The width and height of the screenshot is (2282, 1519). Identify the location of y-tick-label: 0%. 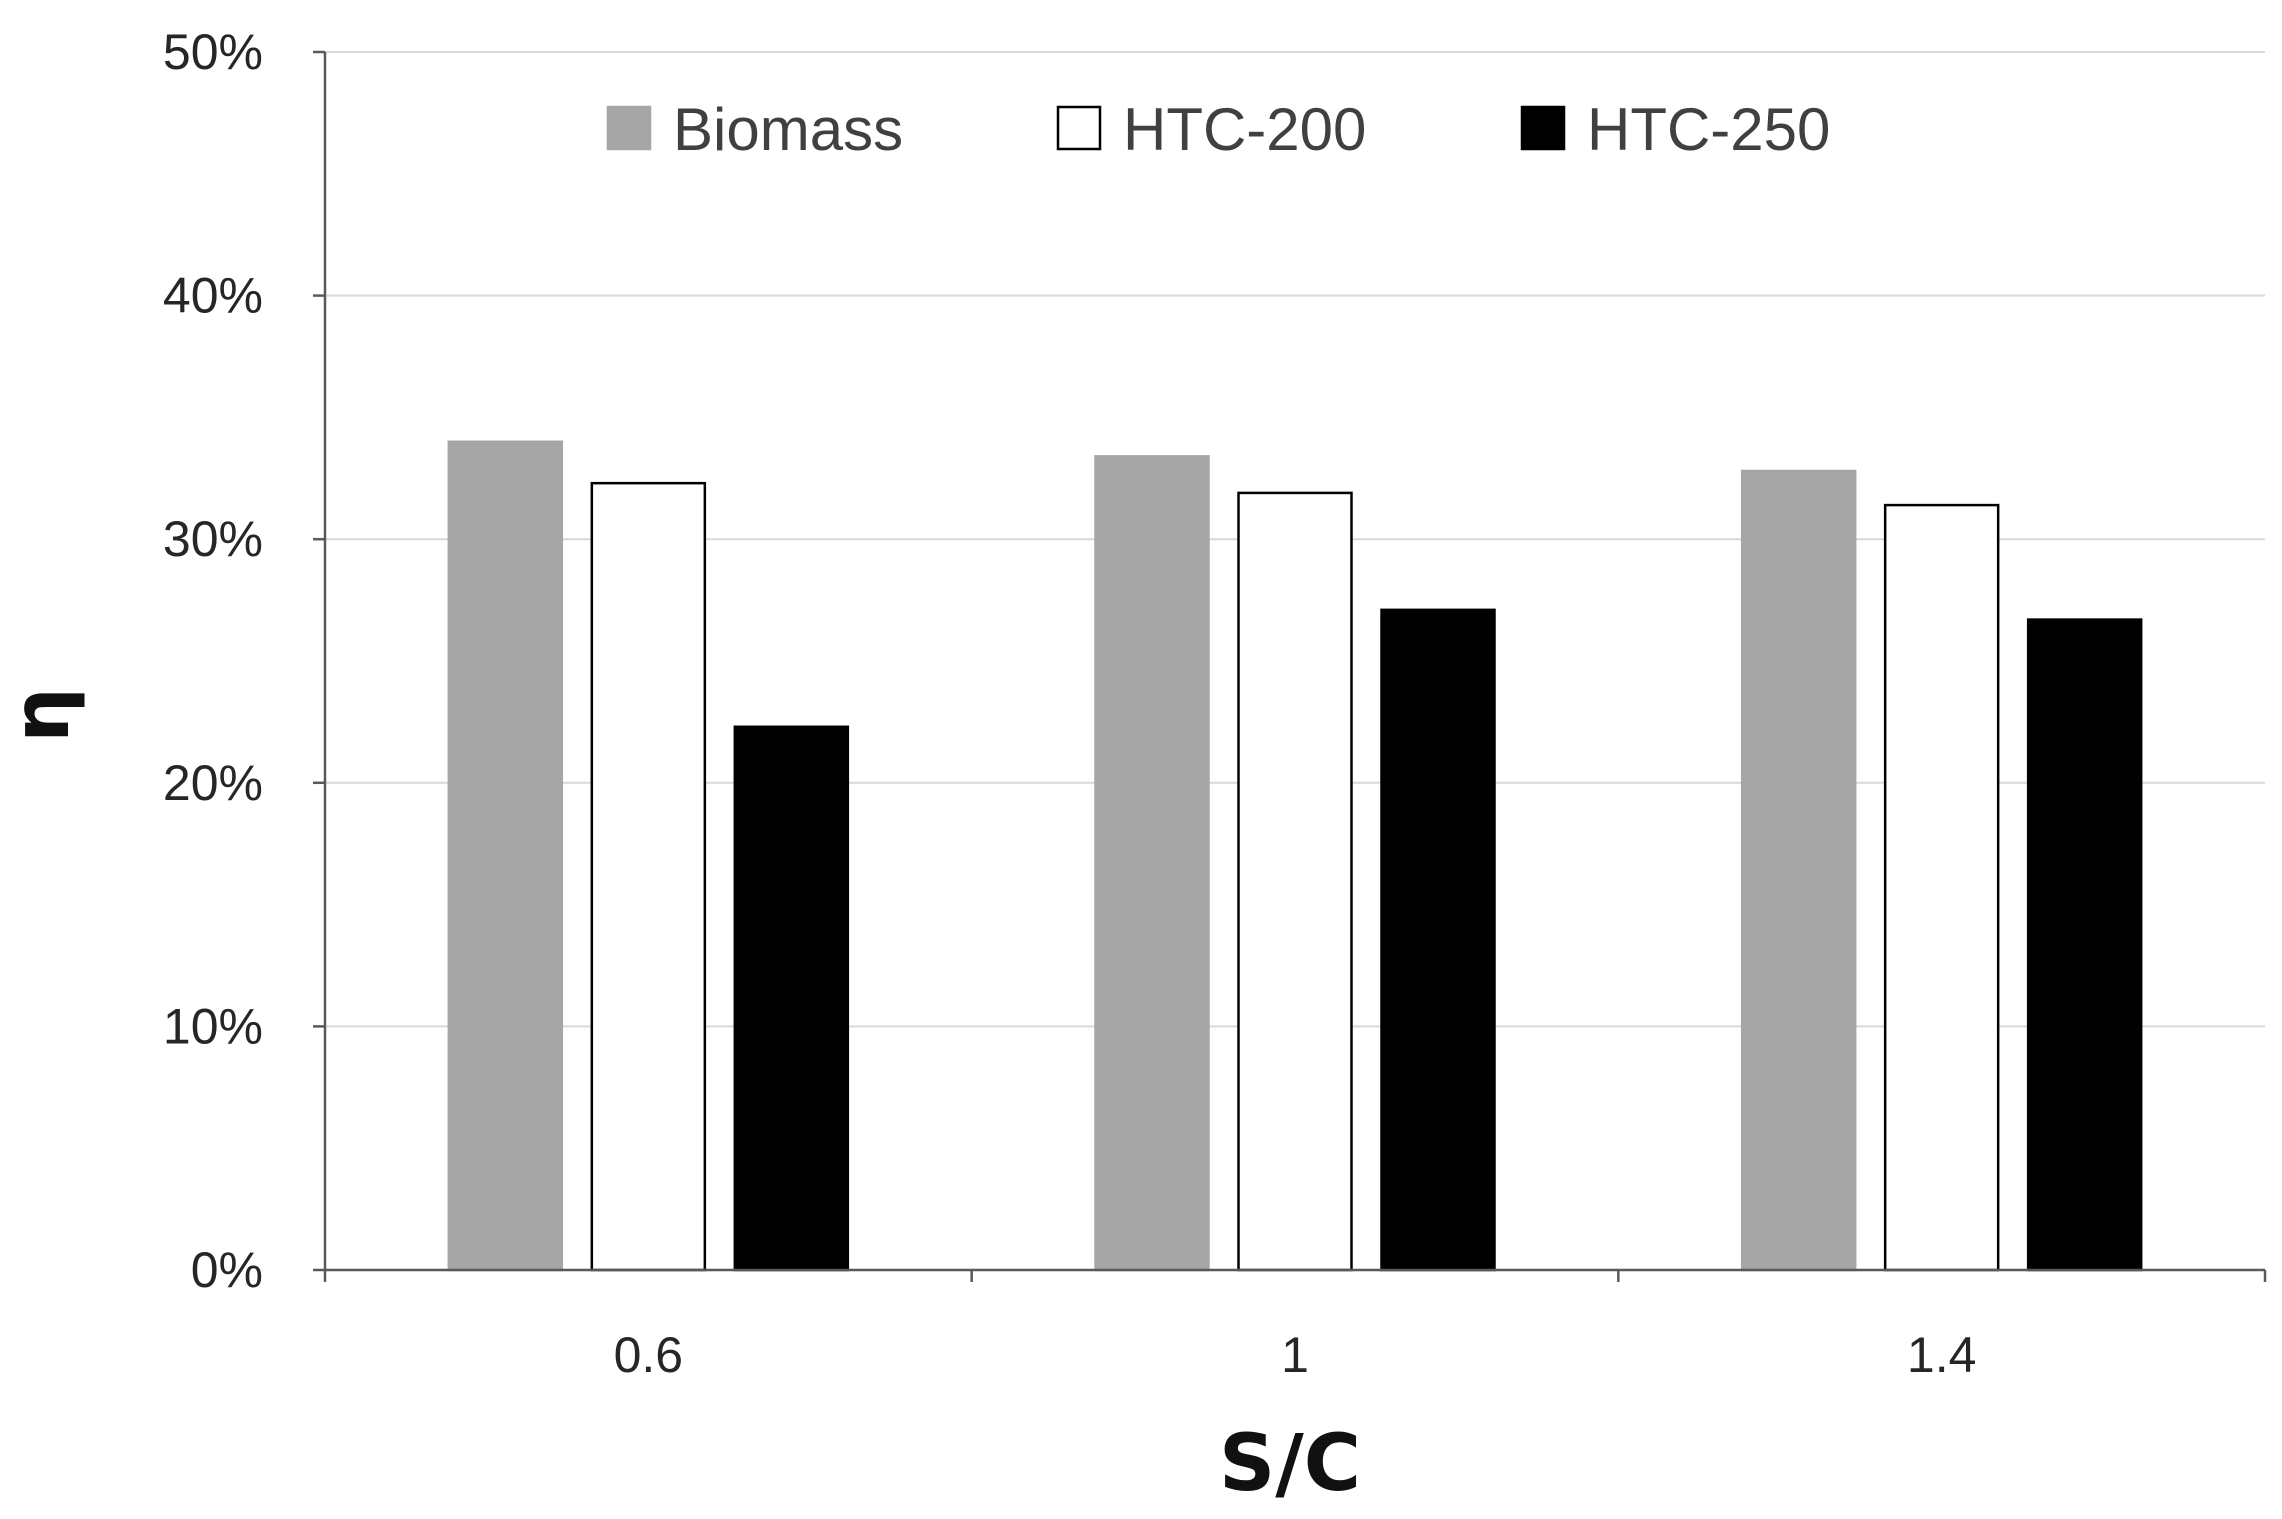
(227, 1270).